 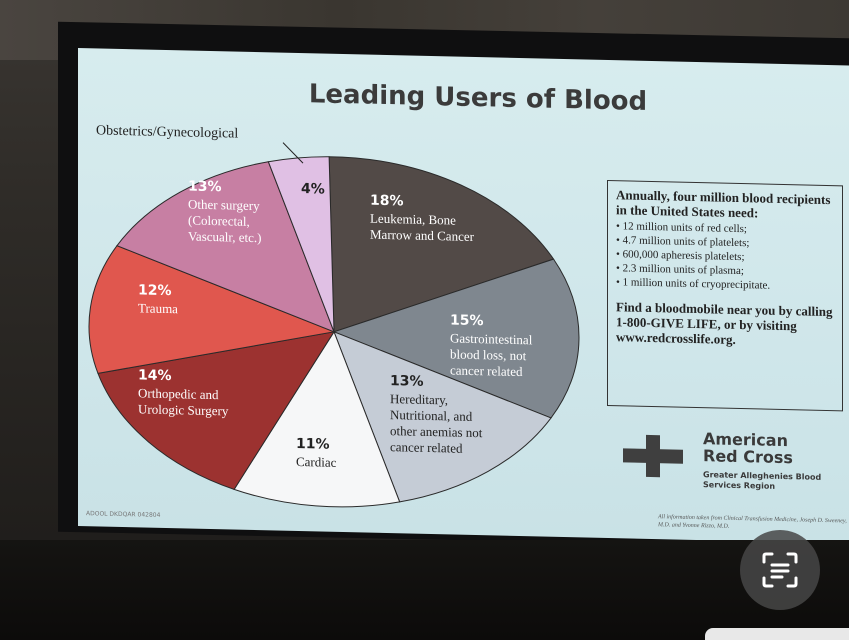 What do you see at coordinates (491, 338) in the screenshot?
I see `slice-label: Gastrointestinal` at bounding box center [491, 338].